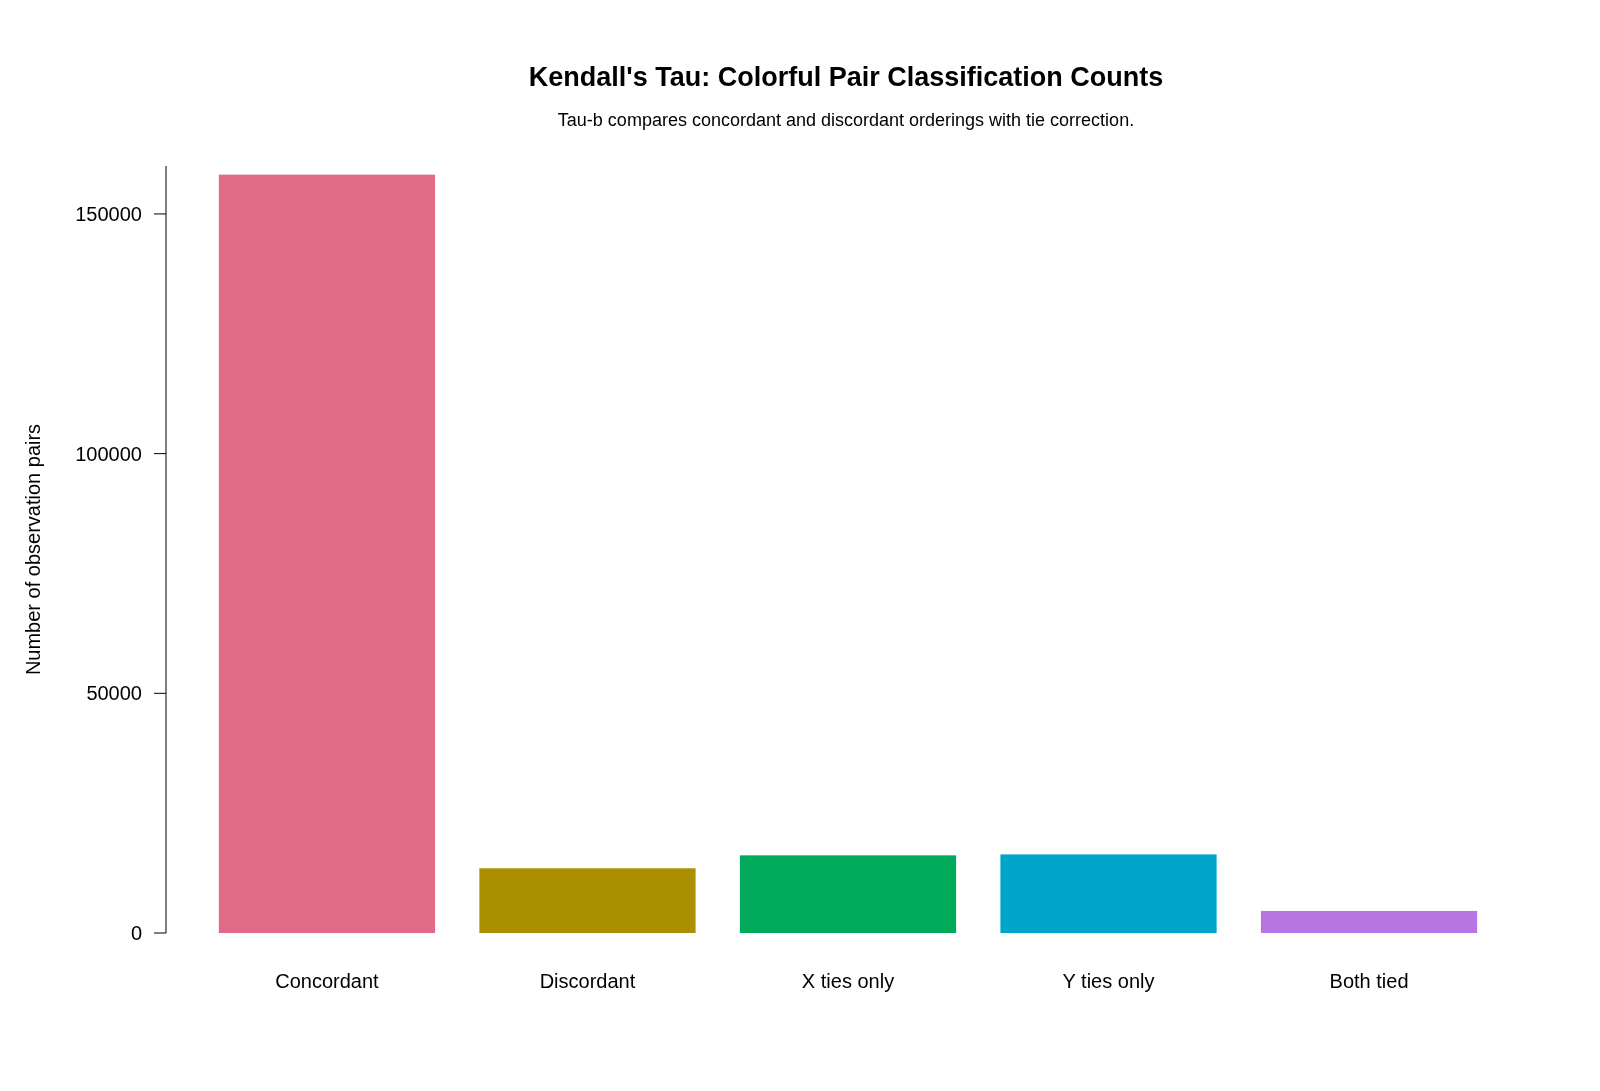  What do you see at coordinates (108, 213) in the screenshot?
I see `y-tick-label: 150000` at bounding box center [108, 213].